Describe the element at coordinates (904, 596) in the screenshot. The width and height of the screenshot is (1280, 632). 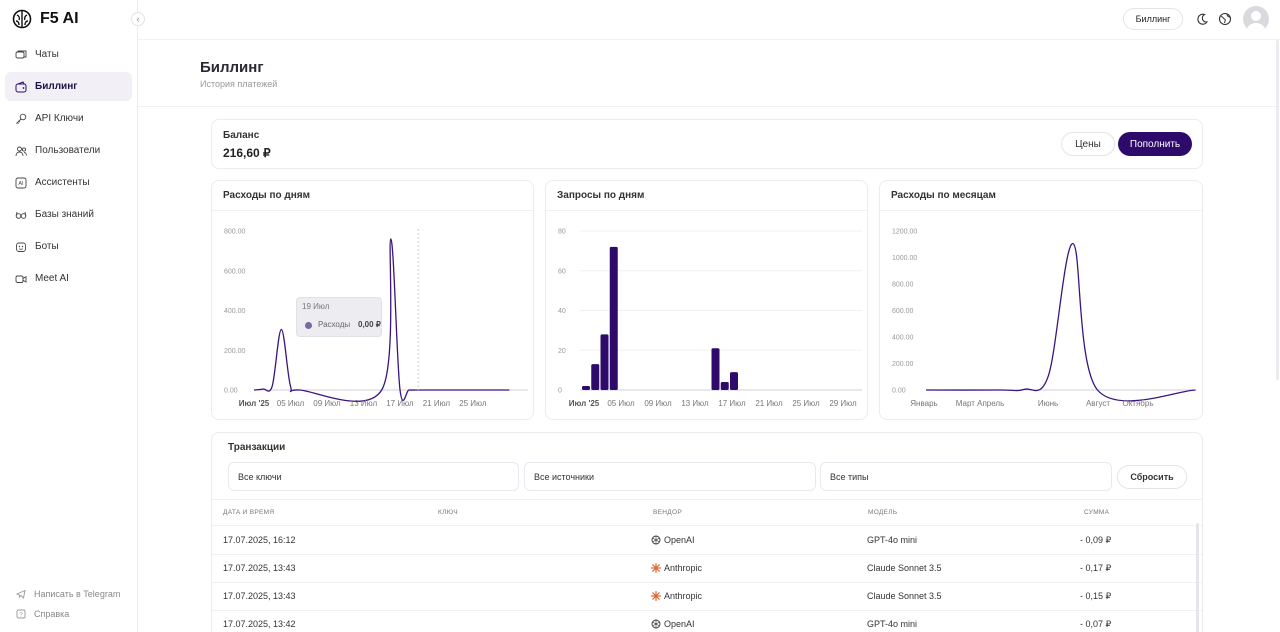
I see `cell-model: Claude Sonnet 3.5` at that location.